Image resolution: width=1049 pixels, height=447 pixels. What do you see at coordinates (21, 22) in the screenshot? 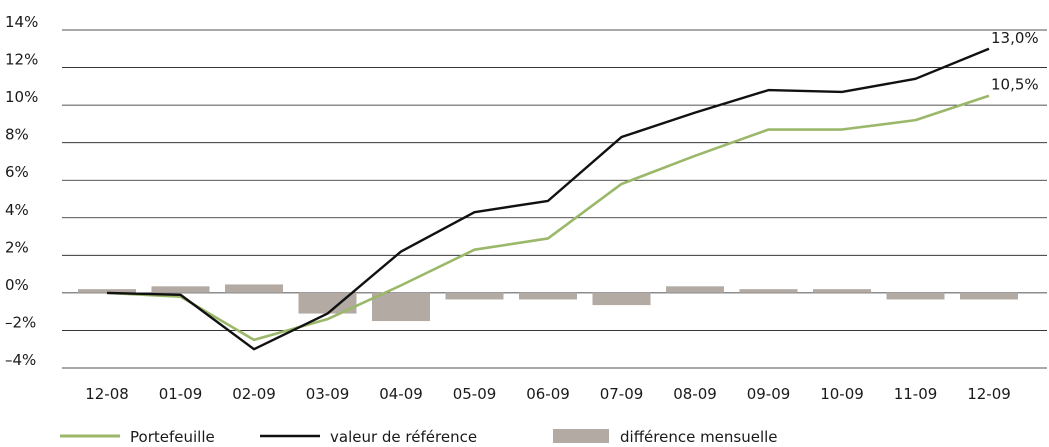
I see `y-tick-label: 14%` at bounding box center [21, 22].